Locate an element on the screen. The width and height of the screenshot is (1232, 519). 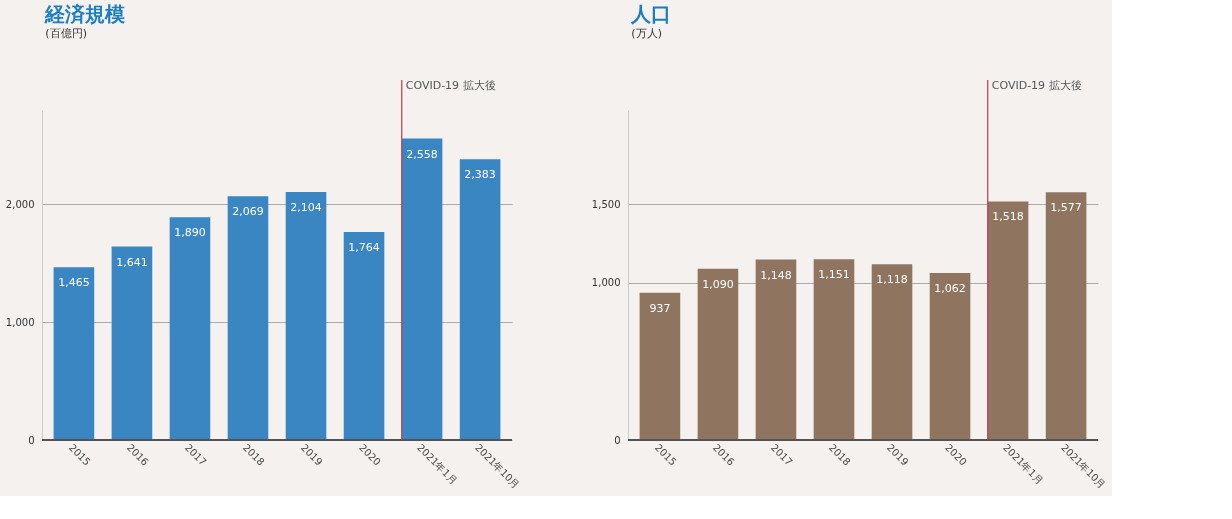
data-label: 2,558 is located at coordinates (422, 154).